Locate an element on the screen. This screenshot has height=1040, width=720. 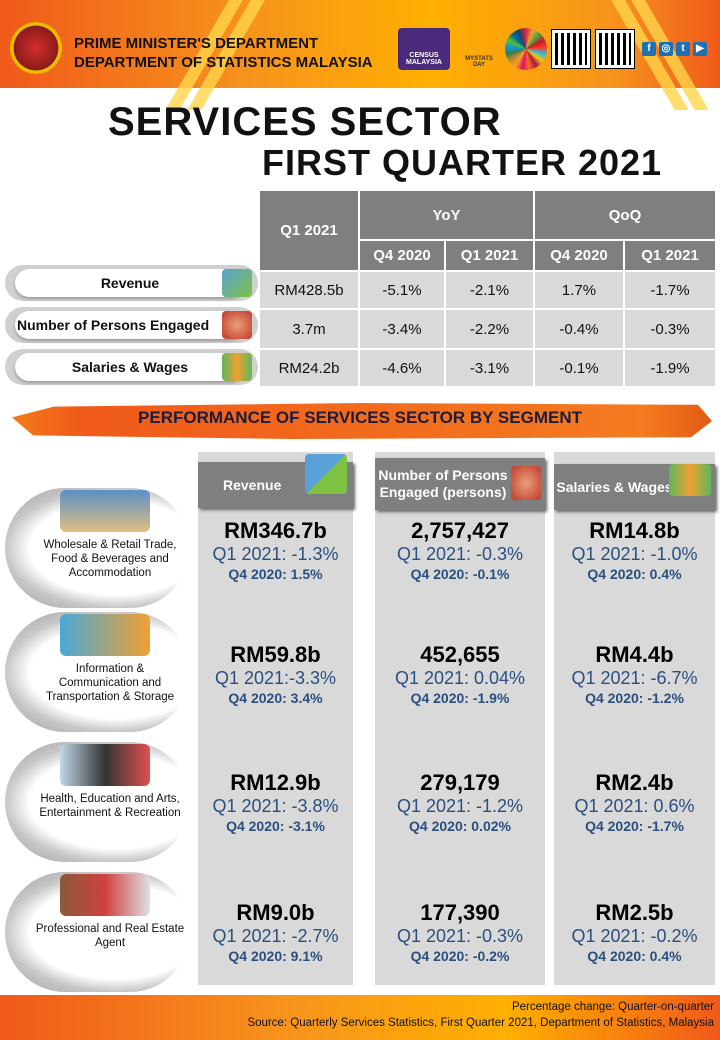
segment-q4-change: Q4 2020: 3.4% is located at coordinates (275, 698).